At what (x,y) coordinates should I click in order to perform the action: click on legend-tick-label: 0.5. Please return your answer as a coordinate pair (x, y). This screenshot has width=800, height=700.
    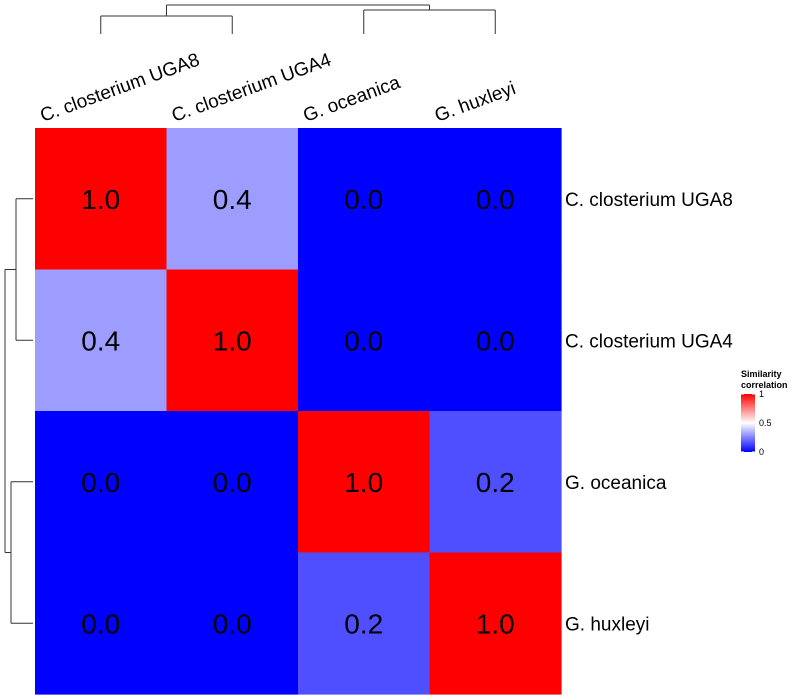
    Looking at the image, I should click on (765, 423).